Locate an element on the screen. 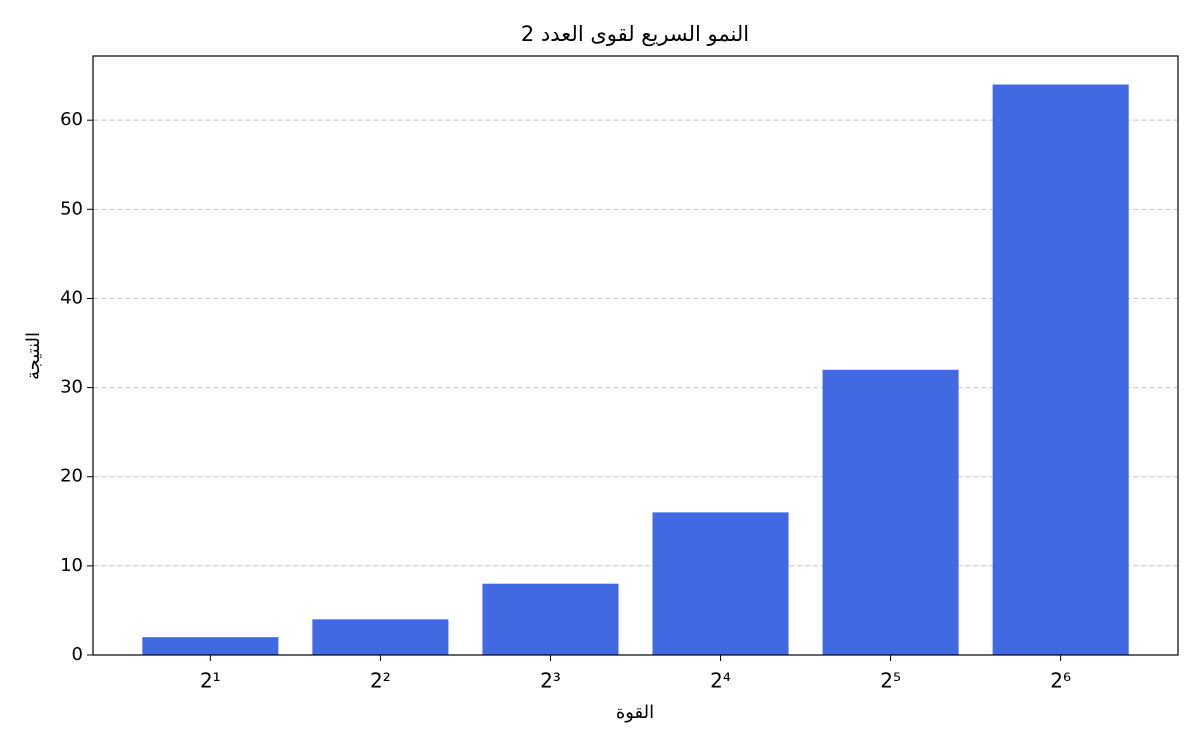 This screenshot has width=1200, height=750. x-tick-label: 2² is located at coordinates (380, 681).